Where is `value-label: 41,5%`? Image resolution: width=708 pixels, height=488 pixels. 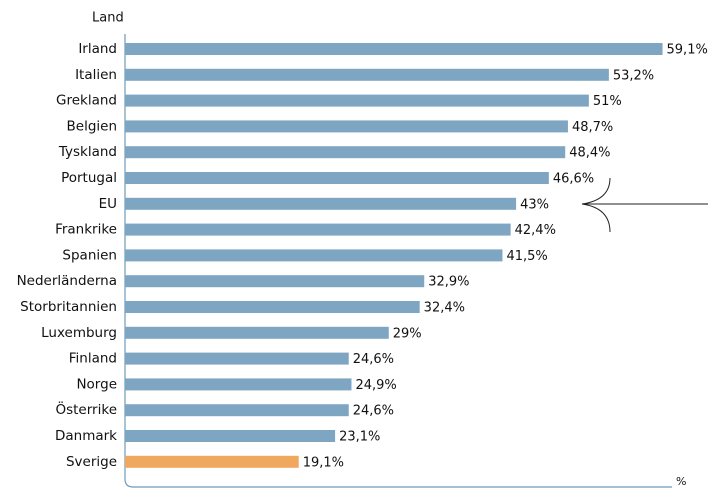
value-label: 41,5% is located at coordinates (526, 256).